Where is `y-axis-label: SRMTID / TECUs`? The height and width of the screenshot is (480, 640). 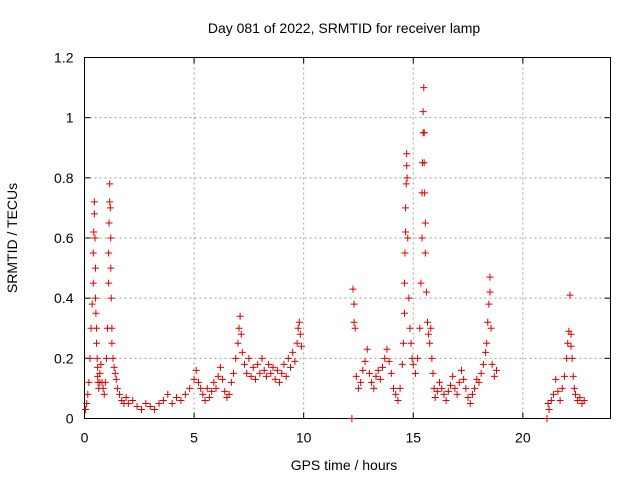 y-axis-label: SRMTID / TECUs is located at coordinates (12, 238).